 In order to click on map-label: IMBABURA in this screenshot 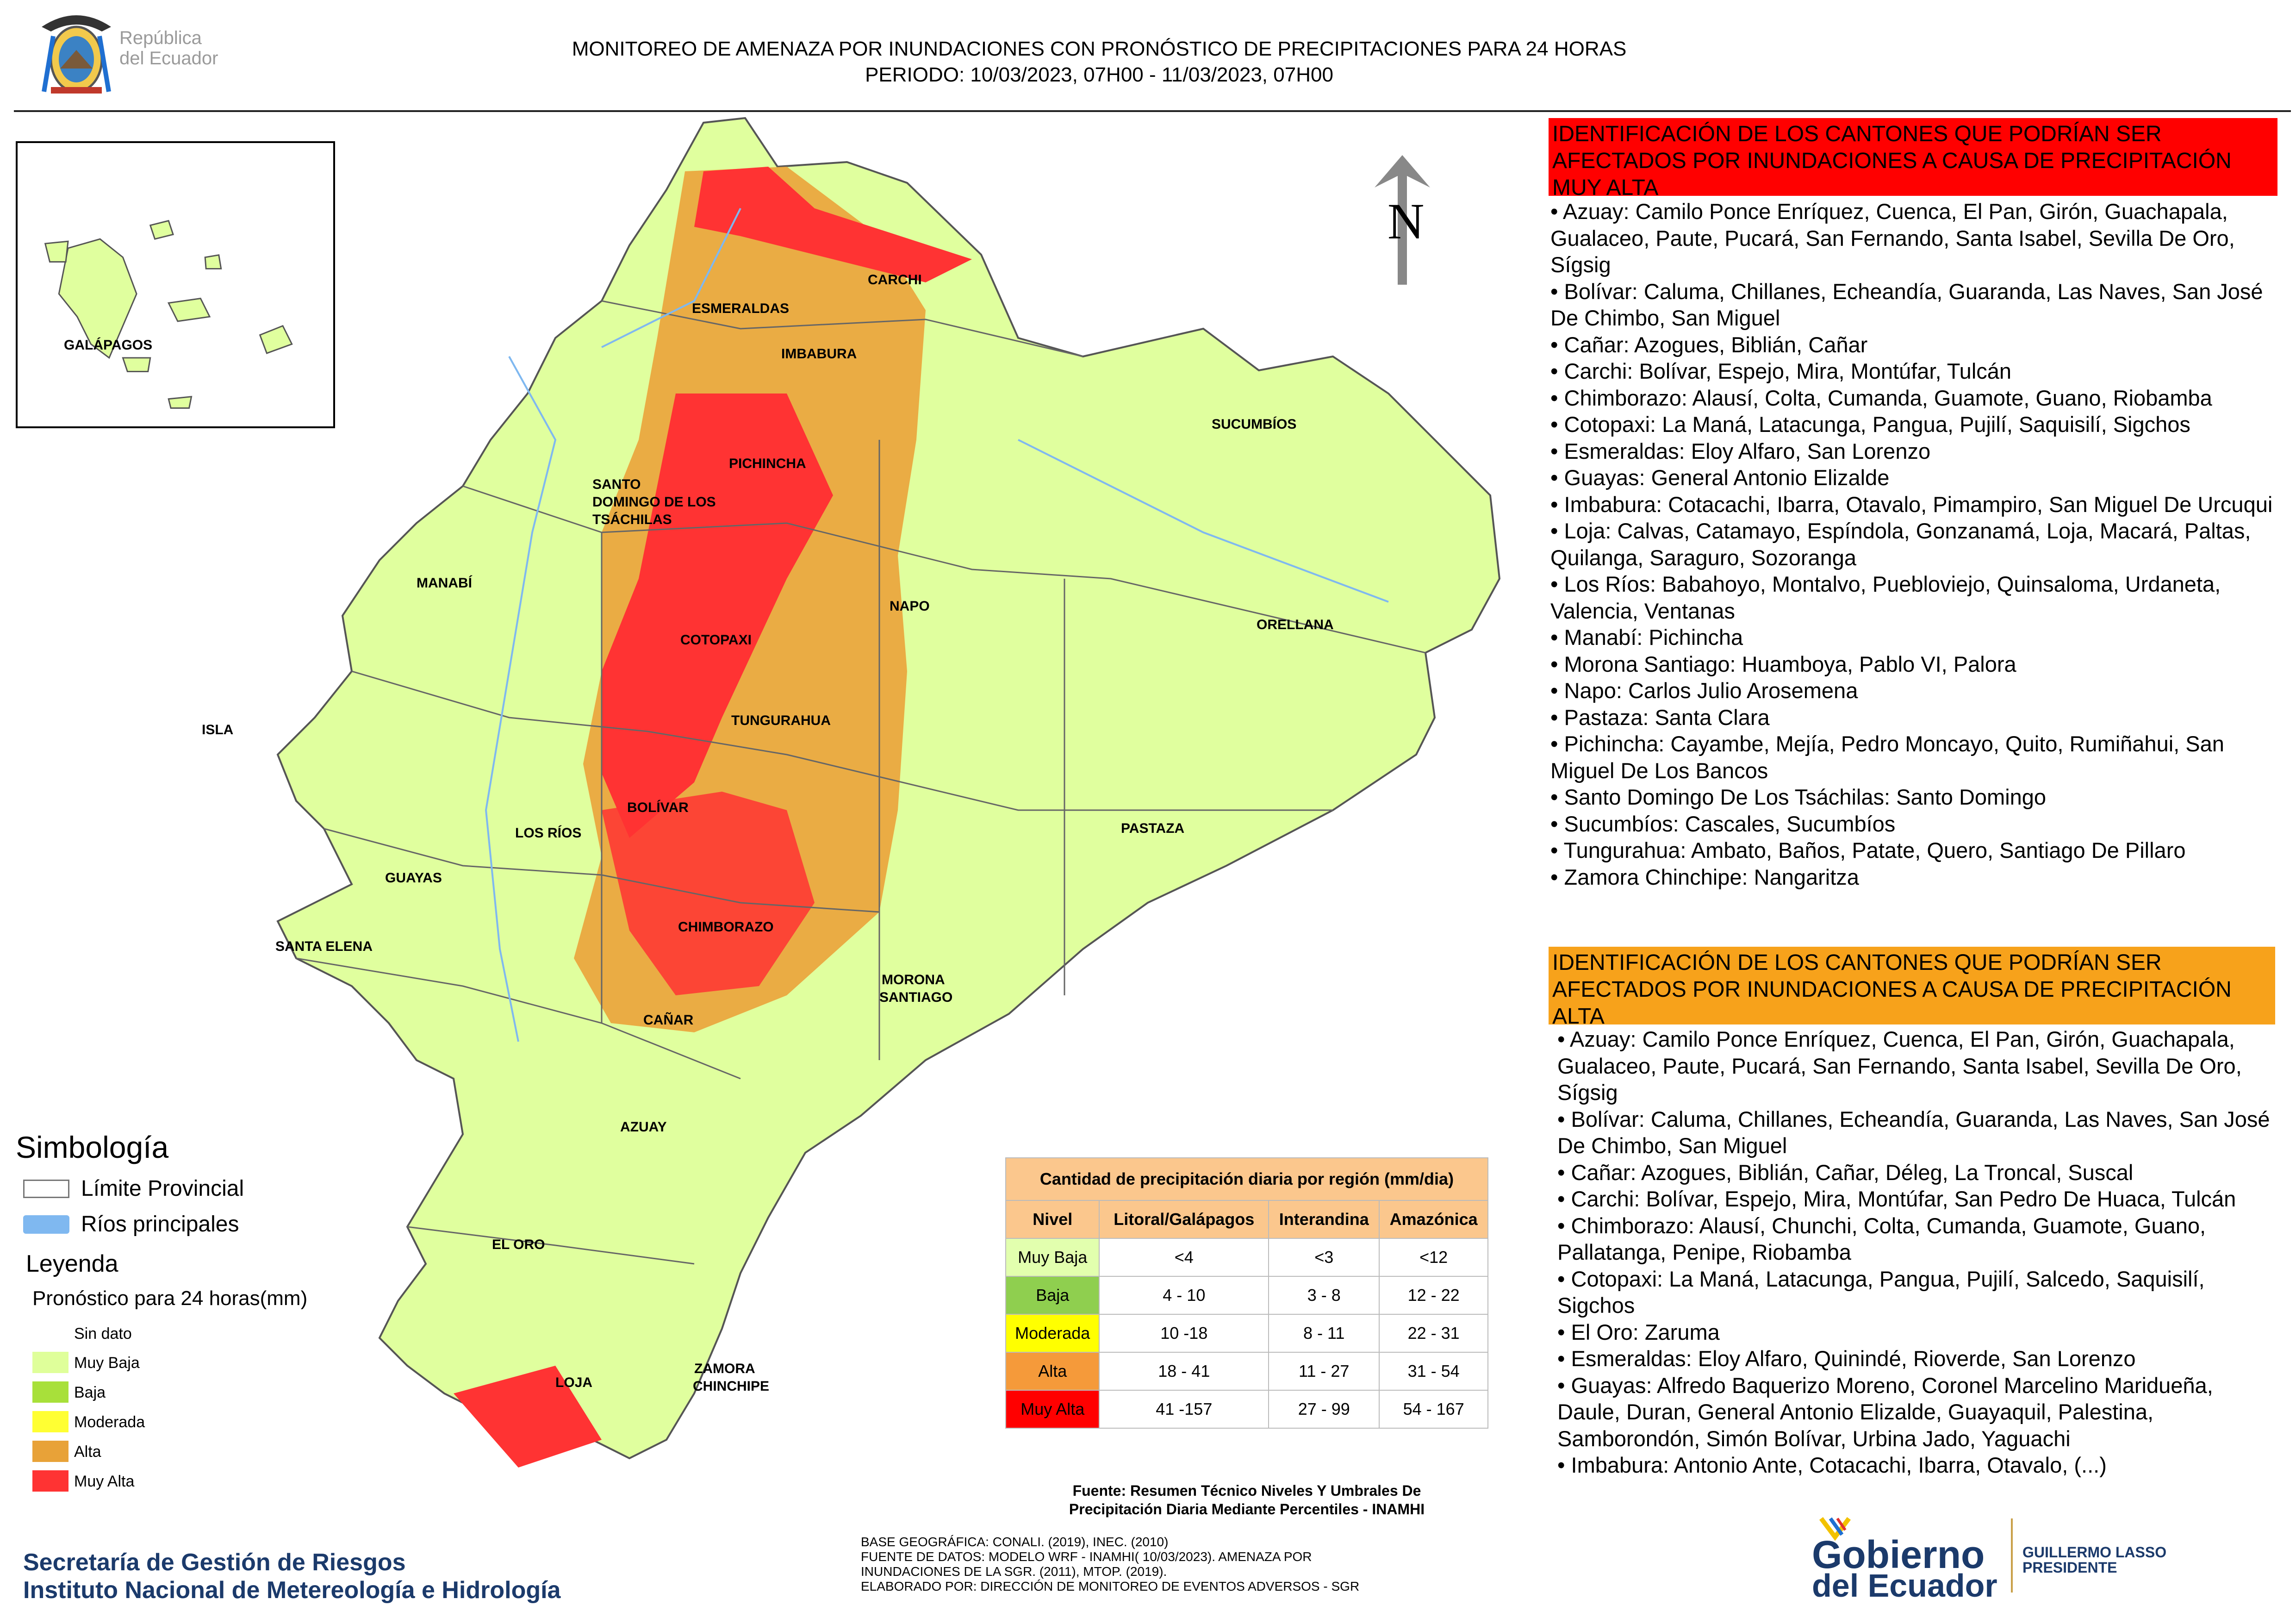, I will do `click(819, 354)`.